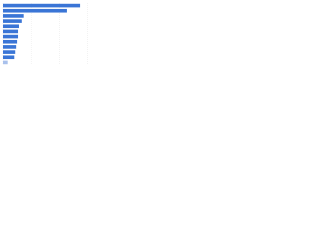  What do you see at coordinates (45, 34) in the screenshot?
I see `chart` at bounding box center [45, 34].